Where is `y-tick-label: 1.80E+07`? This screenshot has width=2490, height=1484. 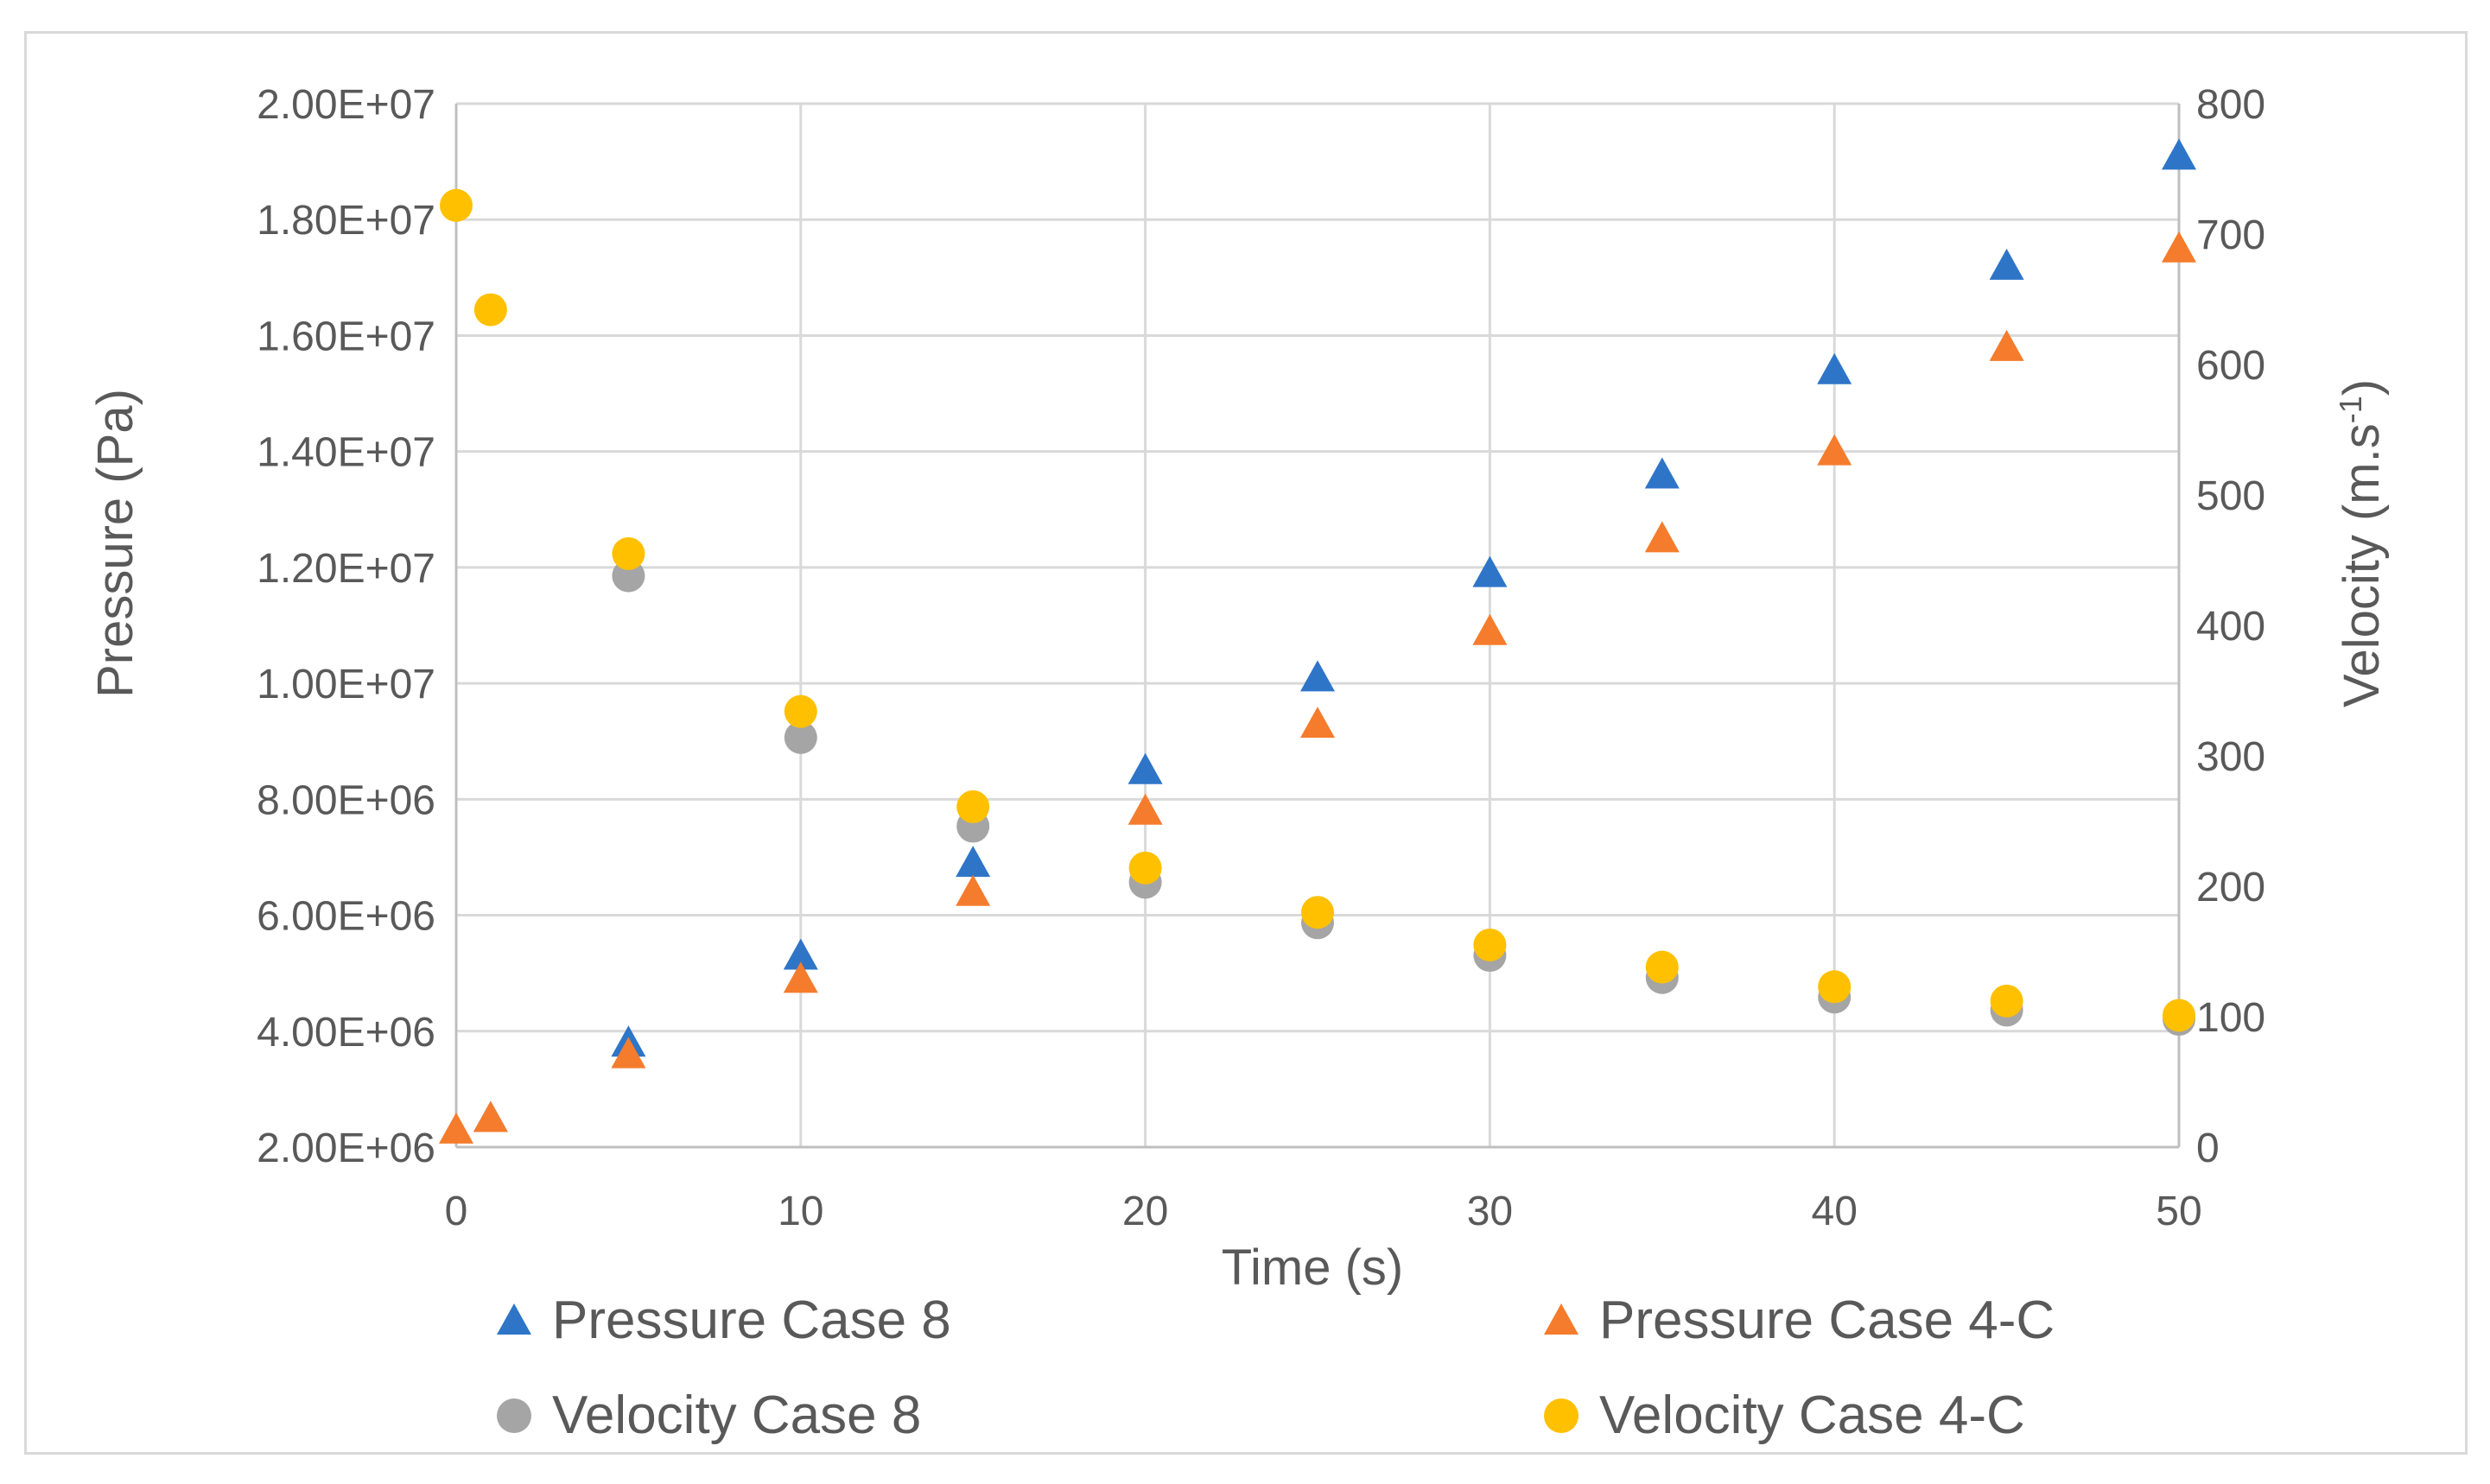 y-tick-label: 1.80E+07 is located at coordinates (346, 221).